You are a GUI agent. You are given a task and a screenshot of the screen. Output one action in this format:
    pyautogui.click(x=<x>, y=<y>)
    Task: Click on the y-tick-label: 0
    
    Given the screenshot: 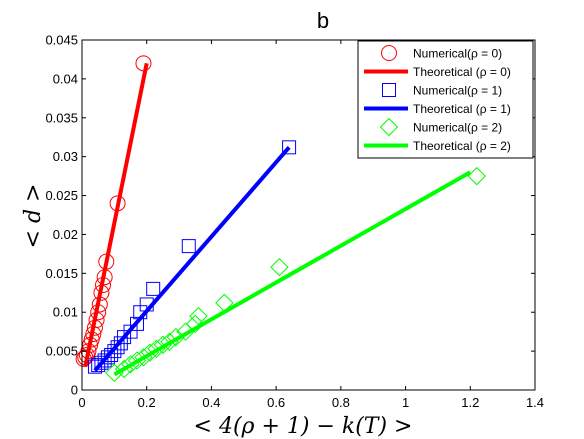 What is the action you would take?
    pyautogui.click(x=74, y=390)
    